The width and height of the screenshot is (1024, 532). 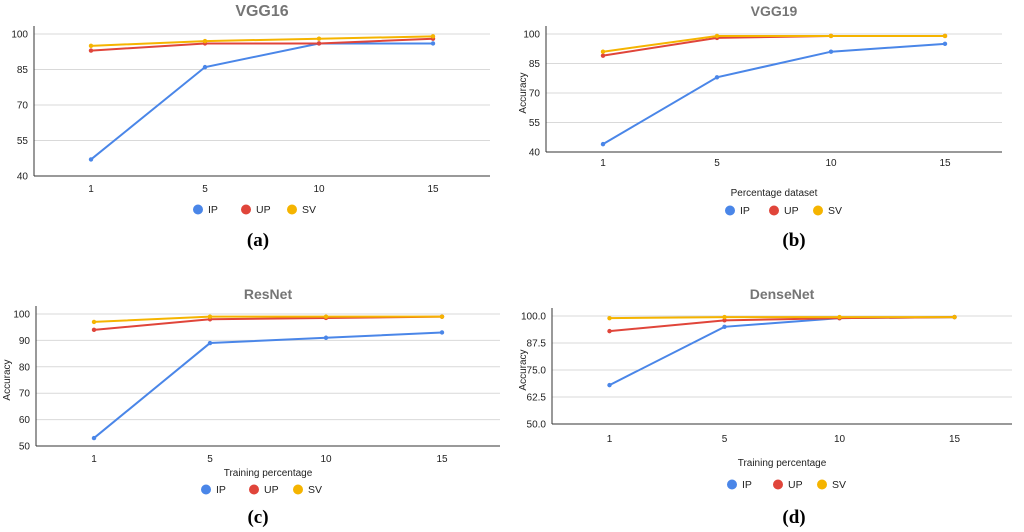 What do you see at coordinates (537, 398) in the screenshot?
I see `y-tick-label: 62.5` at bounding box center [537, 398].